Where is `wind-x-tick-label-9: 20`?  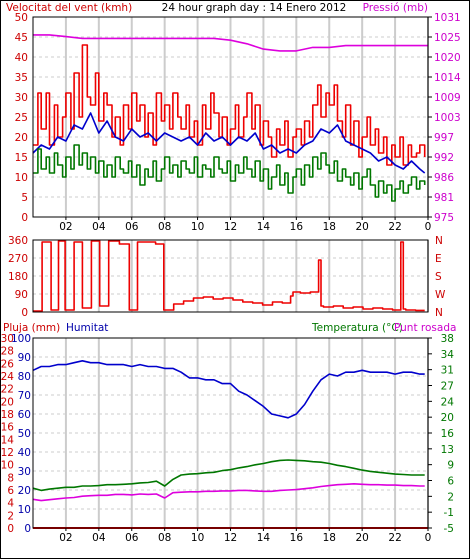 wind-x-tick-label-9: 20 is located at coordinates (361, 227).